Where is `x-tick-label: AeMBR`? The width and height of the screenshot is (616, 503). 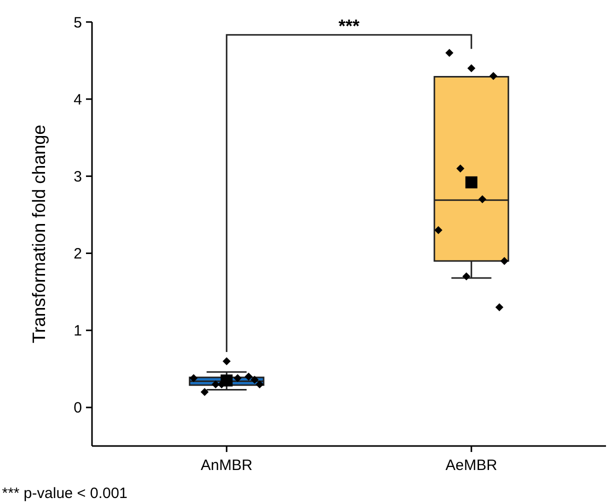
x-tick-label: AeMBR is located at coordinates (472, 465).